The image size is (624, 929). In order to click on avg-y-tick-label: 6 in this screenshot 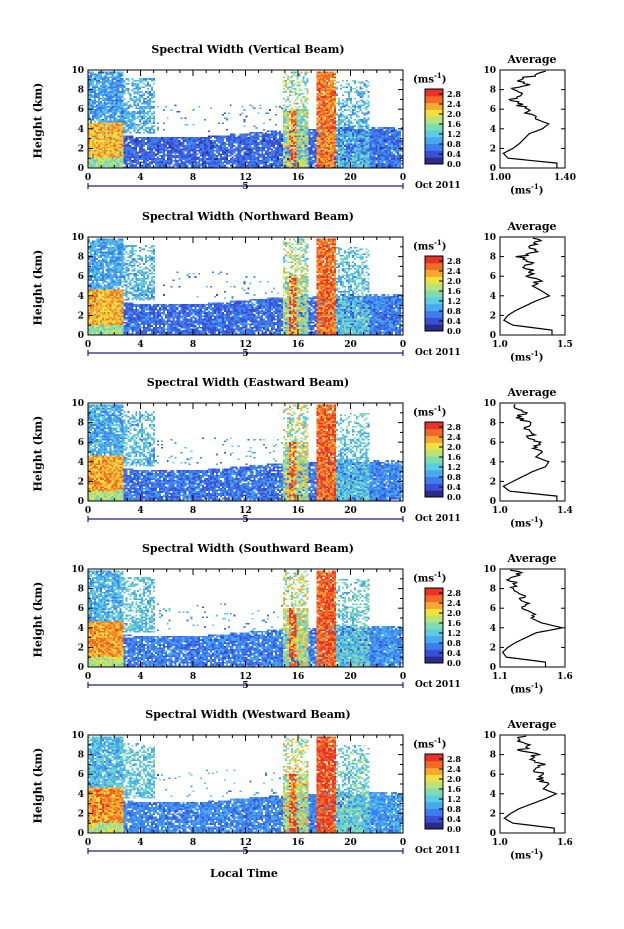, I will do `click(493, 443)`.